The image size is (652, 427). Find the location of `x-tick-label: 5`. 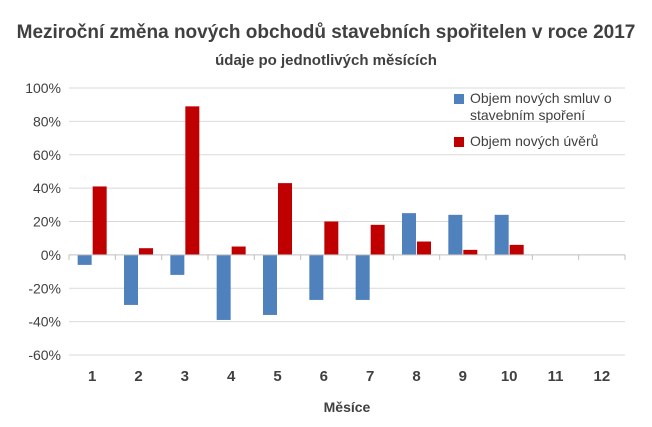

x-tick-label: 5 is located at coordinates (277, 376).